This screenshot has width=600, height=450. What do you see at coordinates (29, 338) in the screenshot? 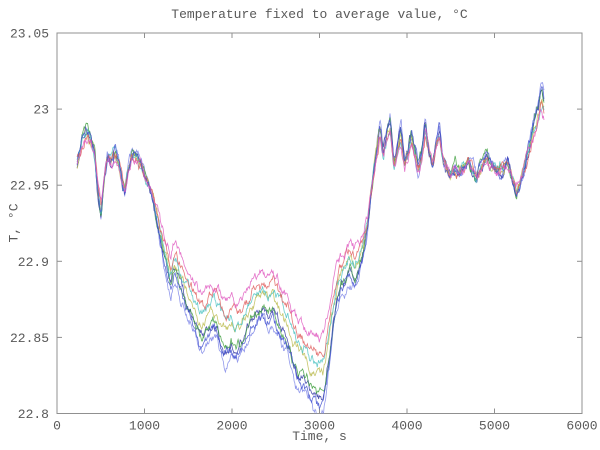
I see `y-tick-label: 22.85` at bounding box center [29, 338].